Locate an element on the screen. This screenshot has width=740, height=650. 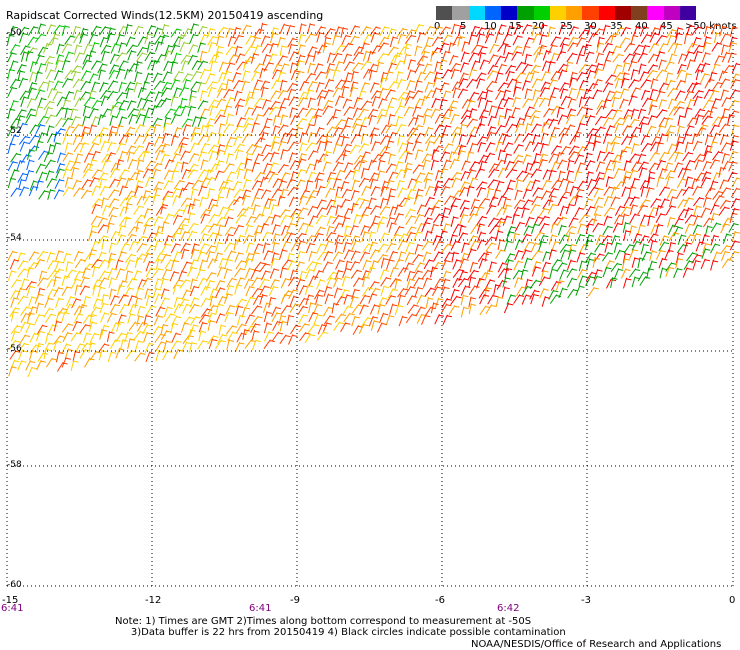
legend-label: 20 is located at coordinates (538, 26).